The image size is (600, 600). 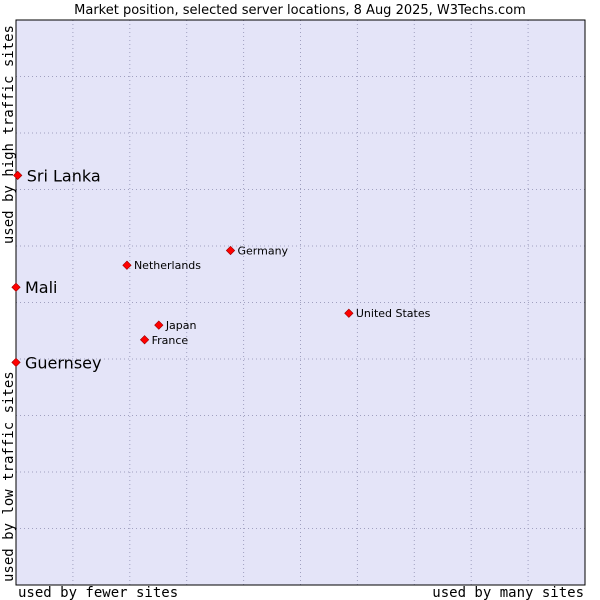 What do you see at coordinates (181, 325) in the screenshot?
I see `data-point-label: Japan` at bounding box center [181, 325].